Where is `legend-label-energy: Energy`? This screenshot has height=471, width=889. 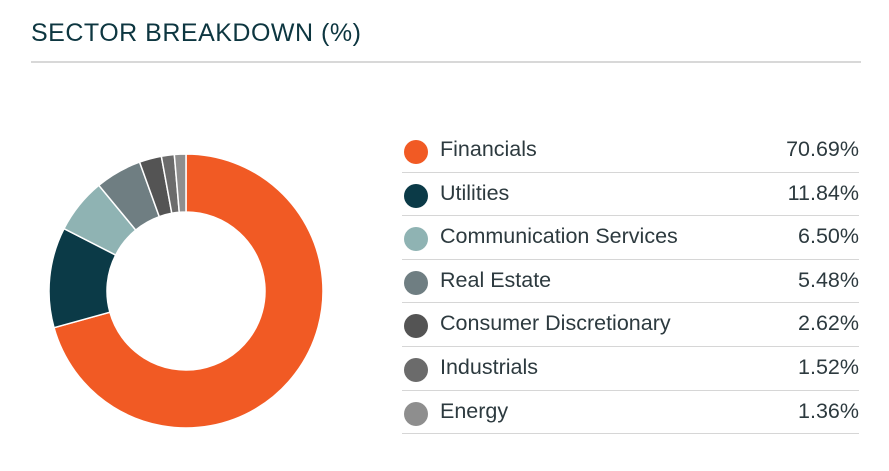 legend-label-energy: Energy is located at coordinates (474, 410).